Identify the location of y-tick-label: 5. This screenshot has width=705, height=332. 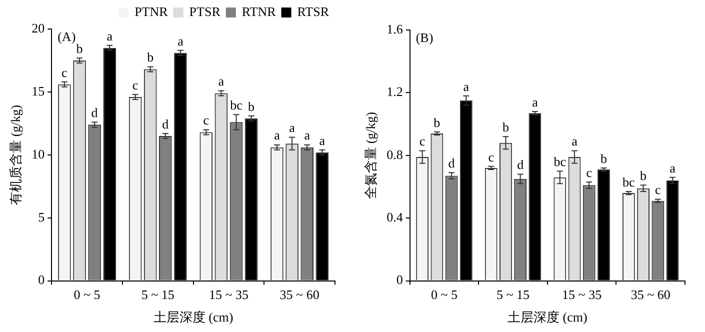
(41, 216).